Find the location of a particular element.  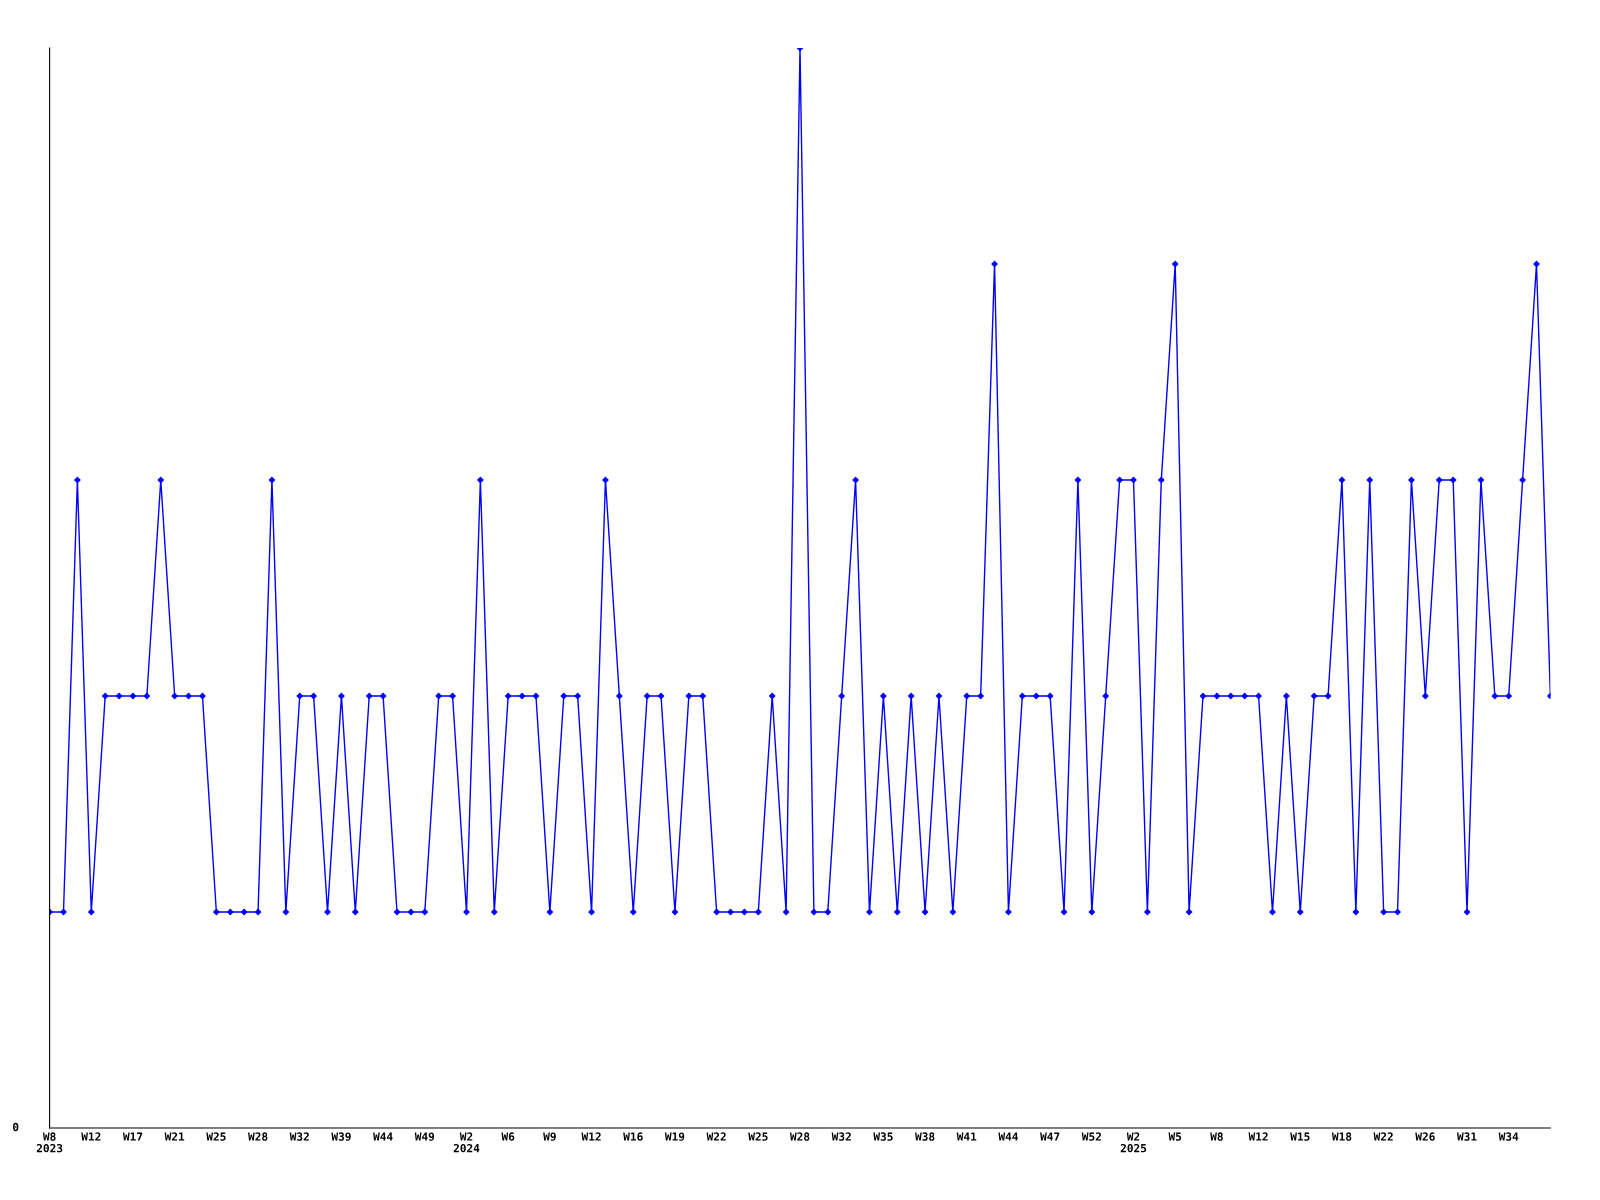

x-tick-label: W52 is located at coordinates (1091, 1136).